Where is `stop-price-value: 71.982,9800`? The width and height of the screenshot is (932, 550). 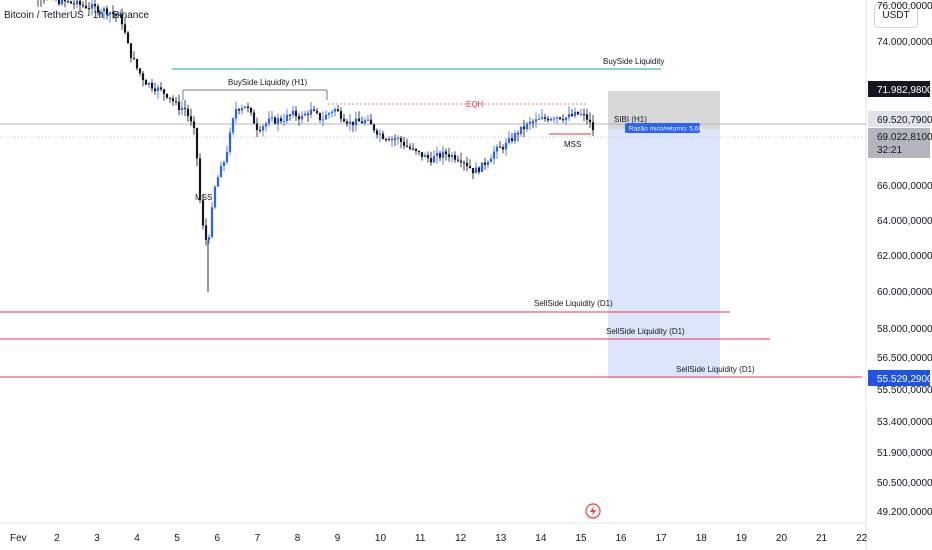 stop-price-value: 71.982,9800 is located at coordinates (904, 90).